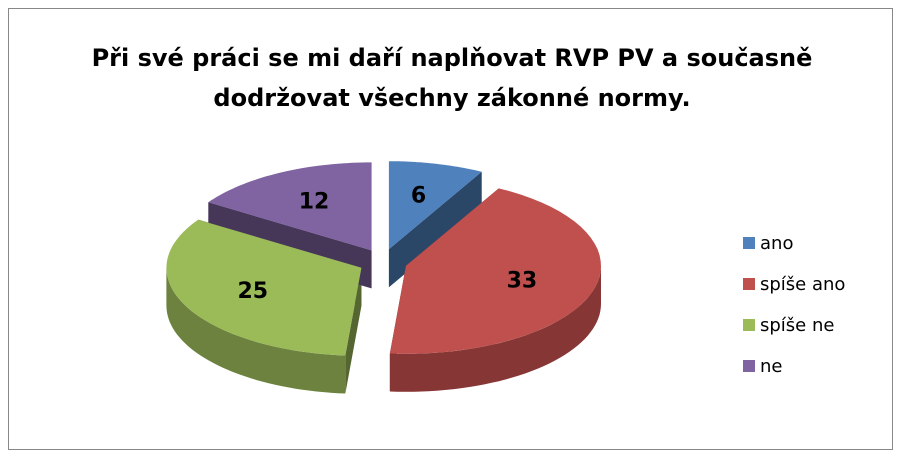 This screenshot has width=901, height=457. What do you see at coordinates (253, 291) in the screenshot?
I see `data-label: 25` at bounding box center [253, 291].